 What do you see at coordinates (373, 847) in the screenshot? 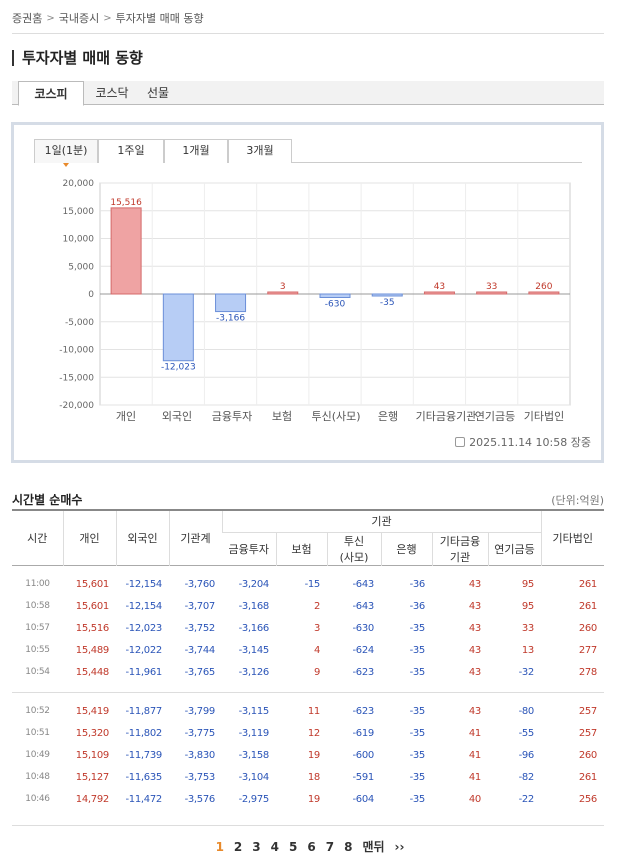
I see `page-last-link: 맨뒤` at bounding box center [373, 847].